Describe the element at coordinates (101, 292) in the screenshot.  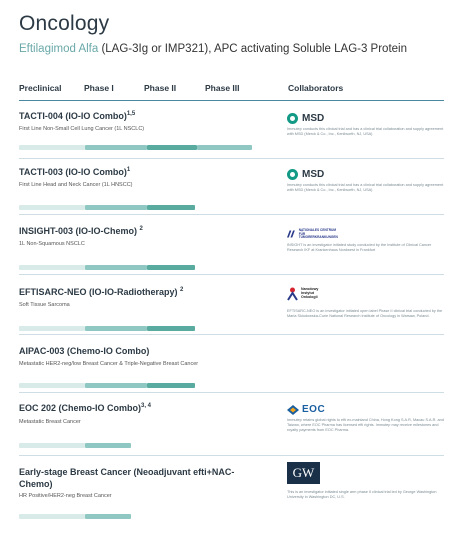
I see `trial-name: EFTISARC-NEO (IO-IO-Radiotherapy) 2` at that location.